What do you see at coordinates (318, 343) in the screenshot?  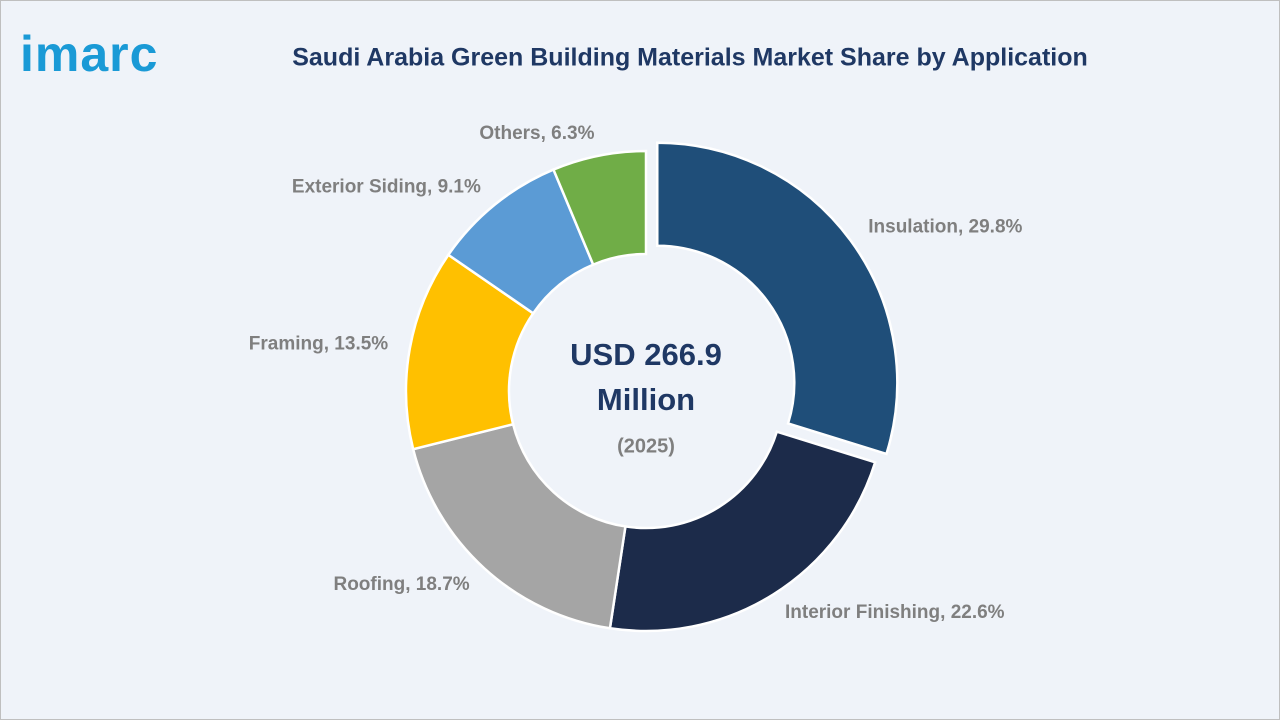 I see `data-label: Framing, 13.5%` at bounding box center [318, 343].